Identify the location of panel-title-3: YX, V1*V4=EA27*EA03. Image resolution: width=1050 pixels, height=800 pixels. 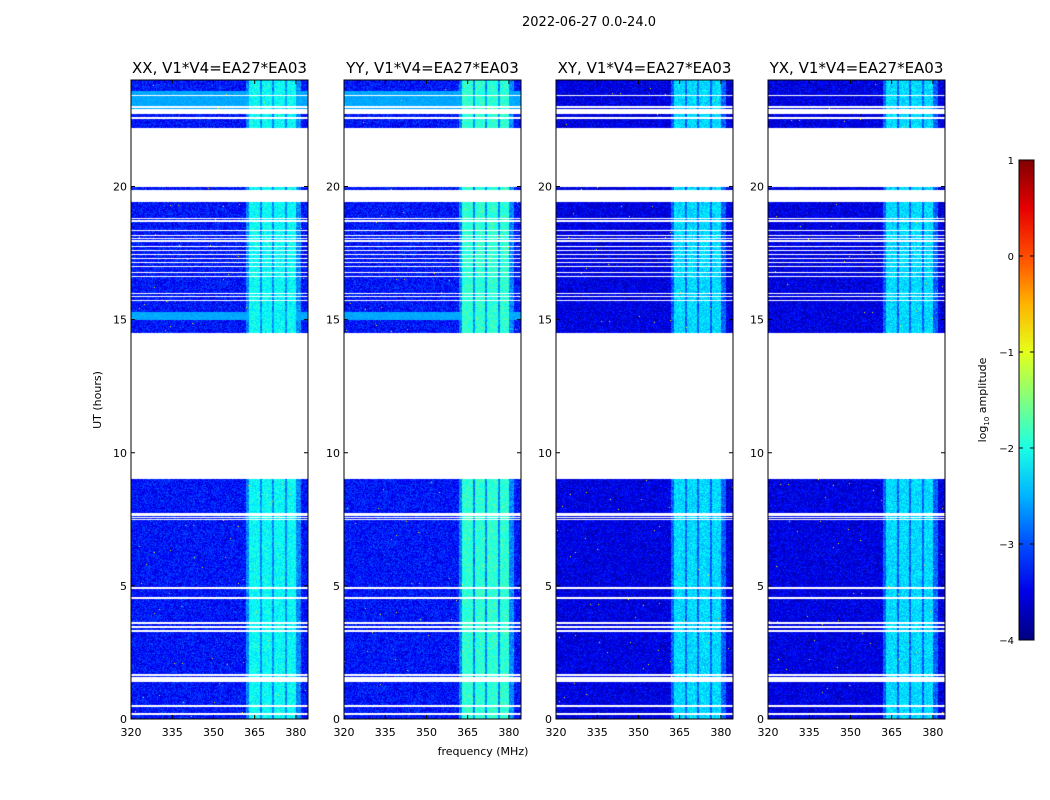
(856, 68).